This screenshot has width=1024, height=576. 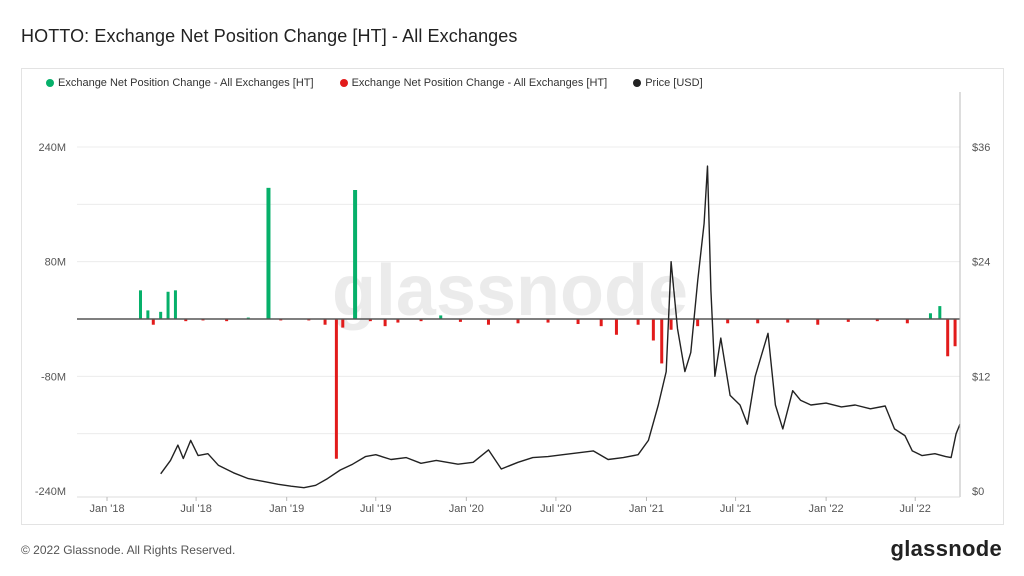 I want to click on legend-dot-positive, so click(x=50, y=83).